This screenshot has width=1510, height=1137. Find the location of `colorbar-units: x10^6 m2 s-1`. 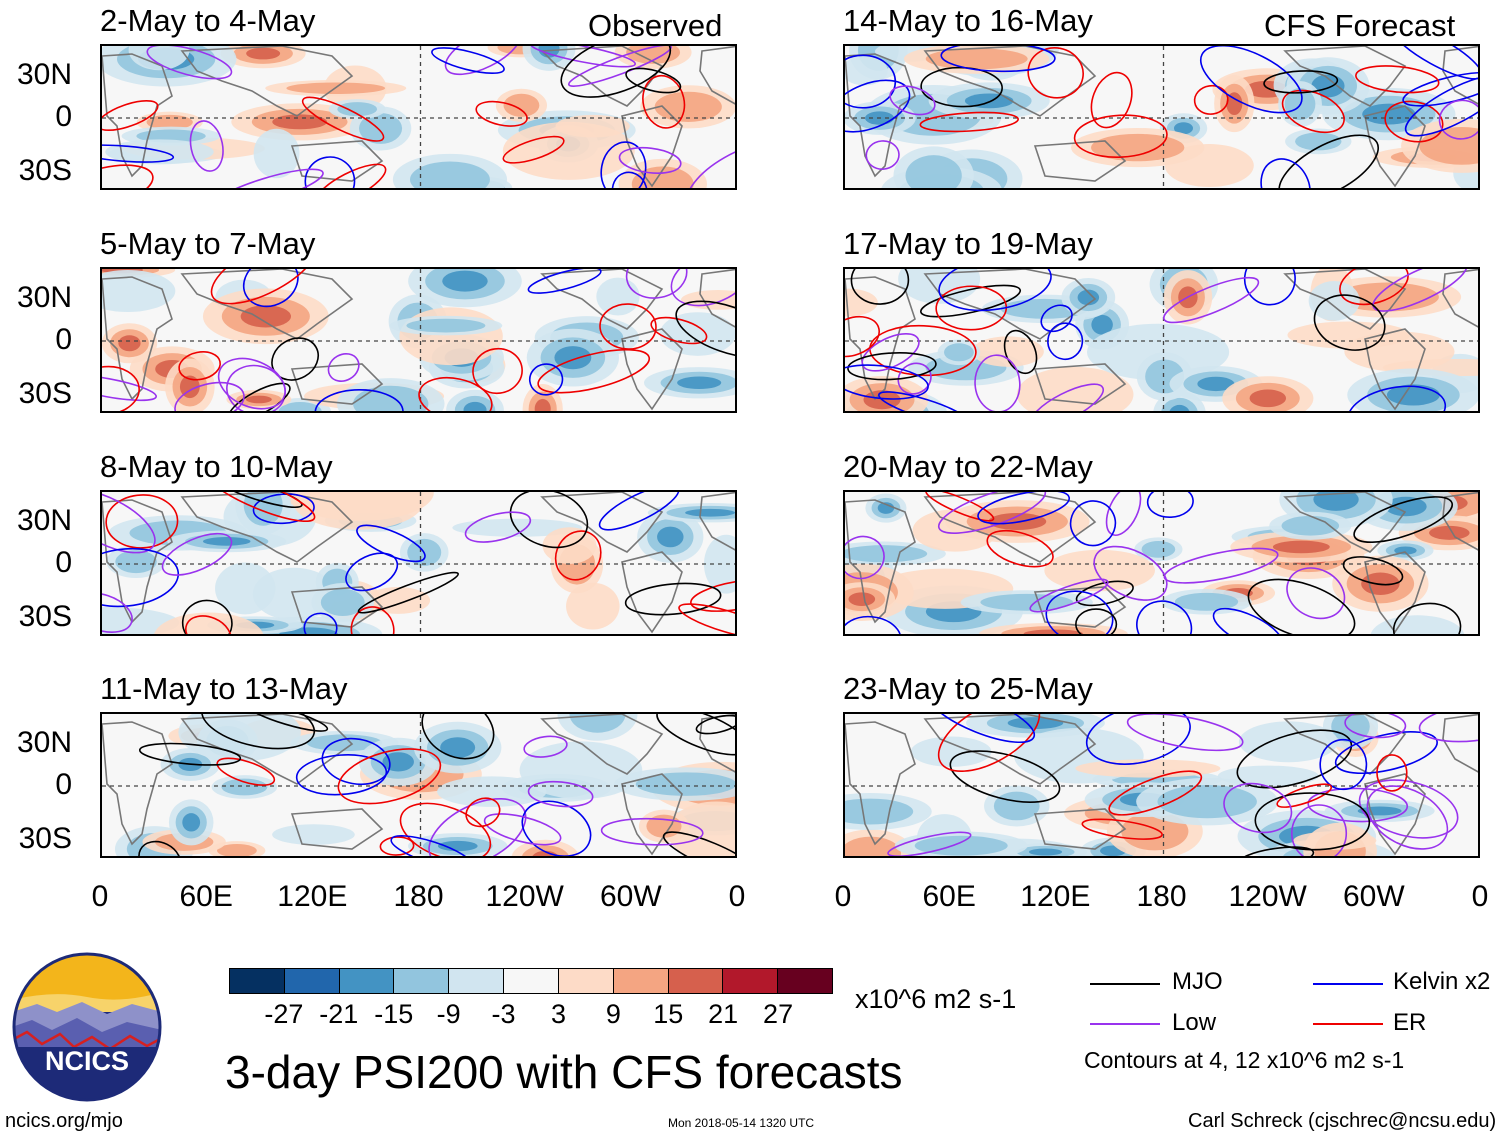

colorbar-units: x10^6 m2 s-1 is located at coordinates (936, 999).